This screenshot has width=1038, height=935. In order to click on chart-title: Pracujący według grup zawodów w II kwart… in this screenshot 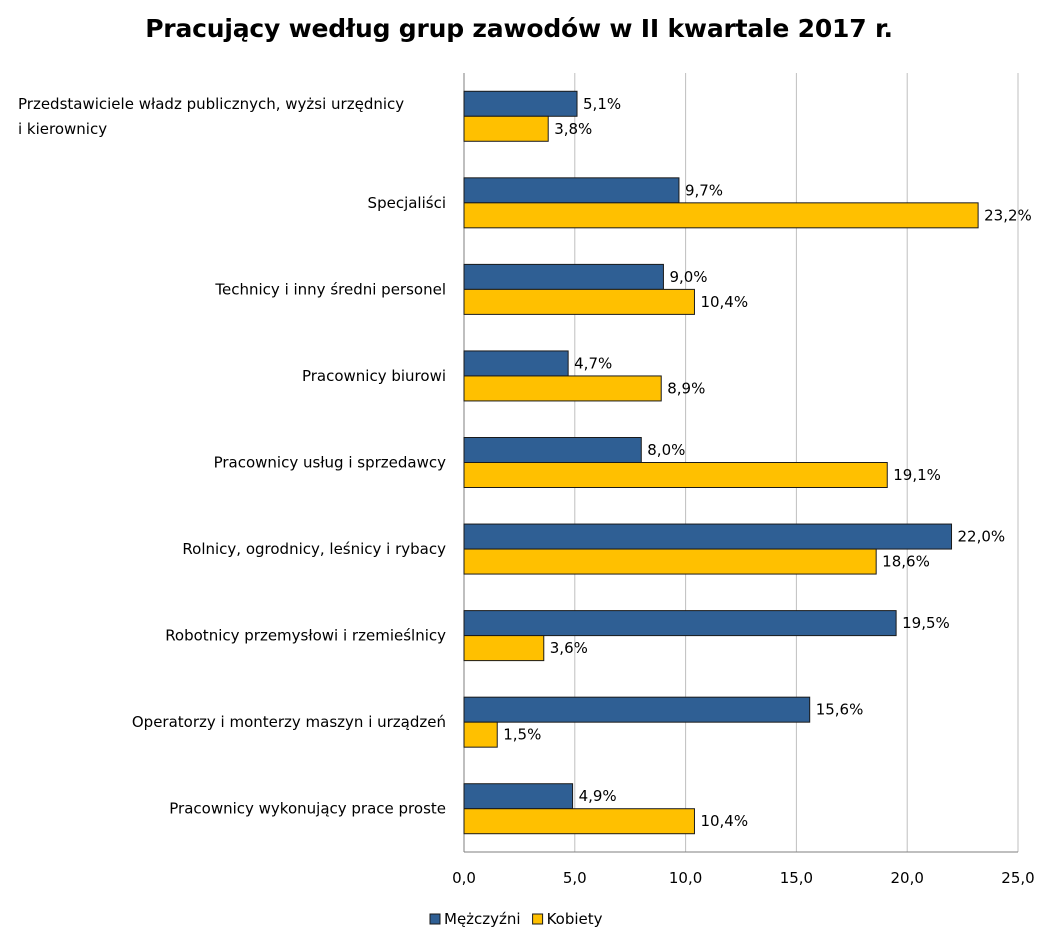, I will do `click(519, 28)`.